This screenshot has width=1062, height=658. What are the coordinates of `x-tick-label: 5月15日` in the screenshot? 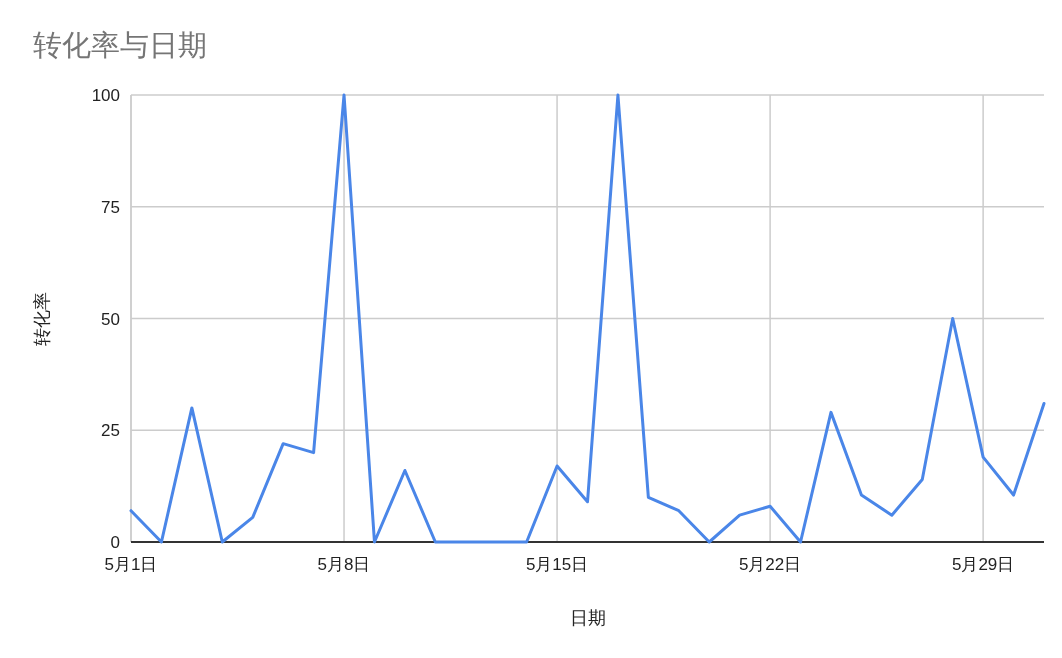 It's located at (557, 564).